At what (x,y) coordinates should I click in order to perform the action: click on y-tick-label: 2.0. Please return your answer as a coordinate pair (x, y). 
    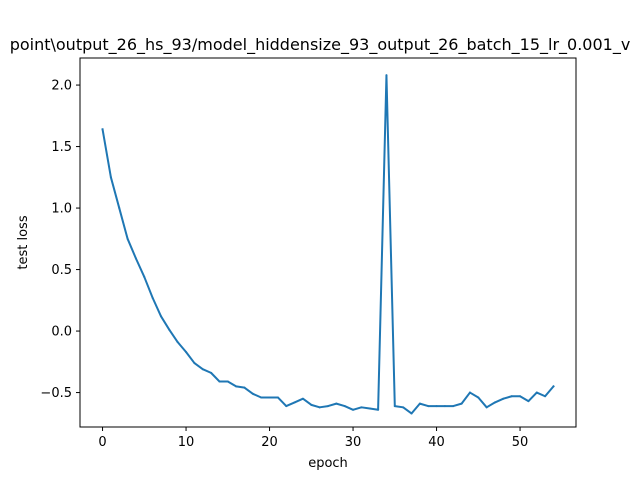
    Looking at the image, I should click on (61, 86).